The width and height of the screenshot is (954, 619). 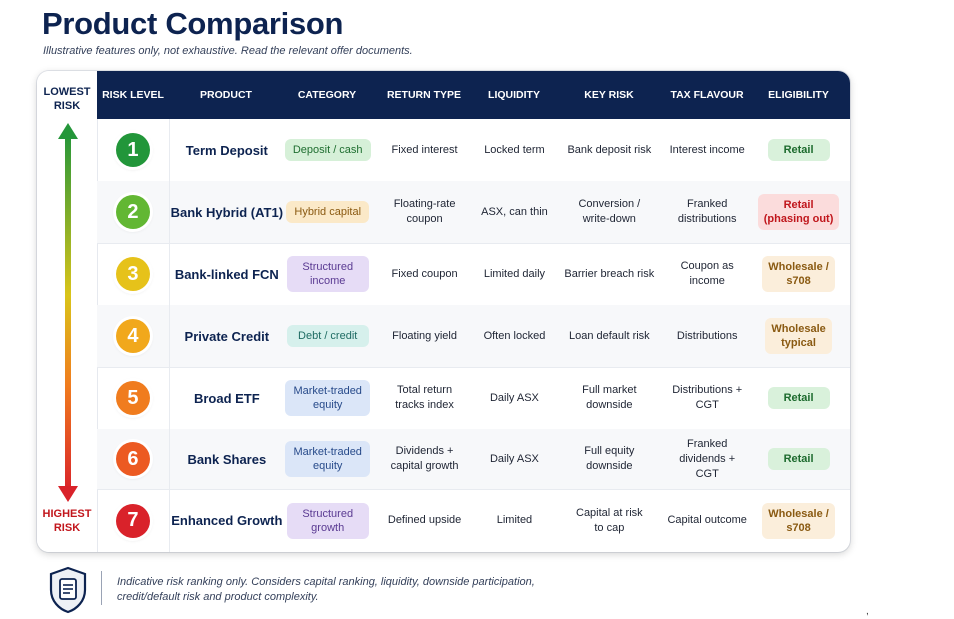 What do you see at coordinates (609, 527) in the screenshot?
I see `key-risk-line: to cap` at bounding box center [609, 527].